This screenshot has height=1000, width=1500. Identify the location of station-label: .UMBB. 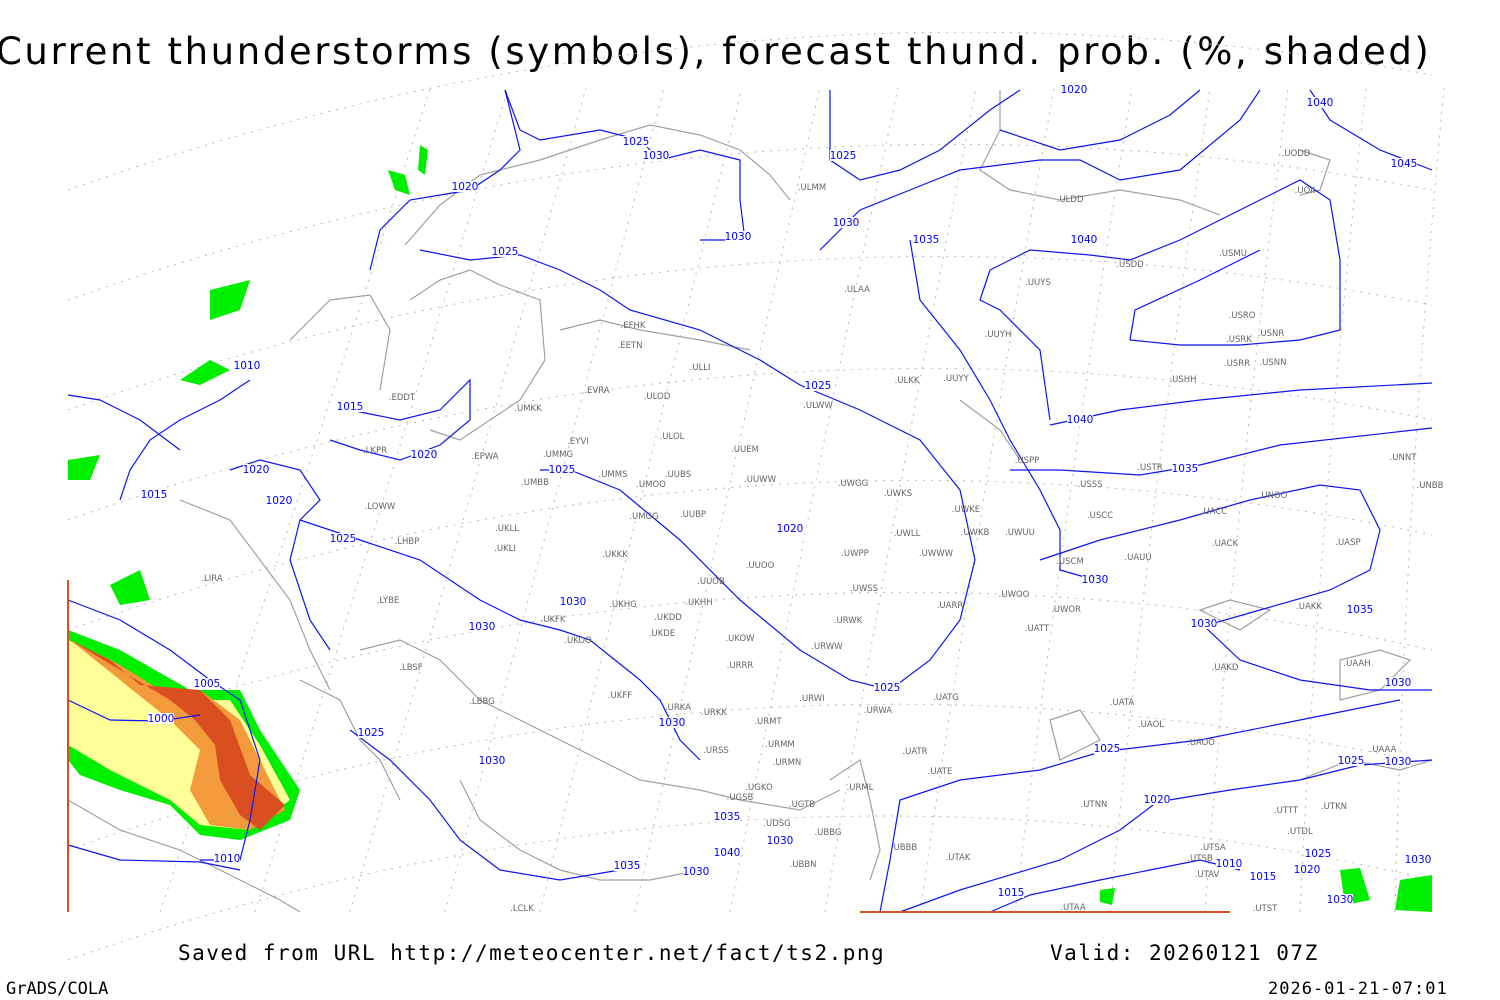
(535, 483).